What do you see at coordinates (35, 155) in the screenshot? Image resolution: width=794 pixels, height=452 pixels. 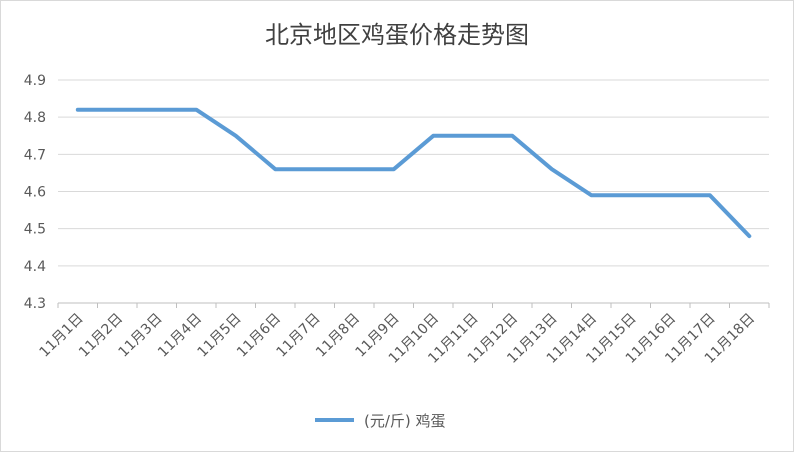 I see `y-tick-label: 4.7` at bounding box center [35, 155].